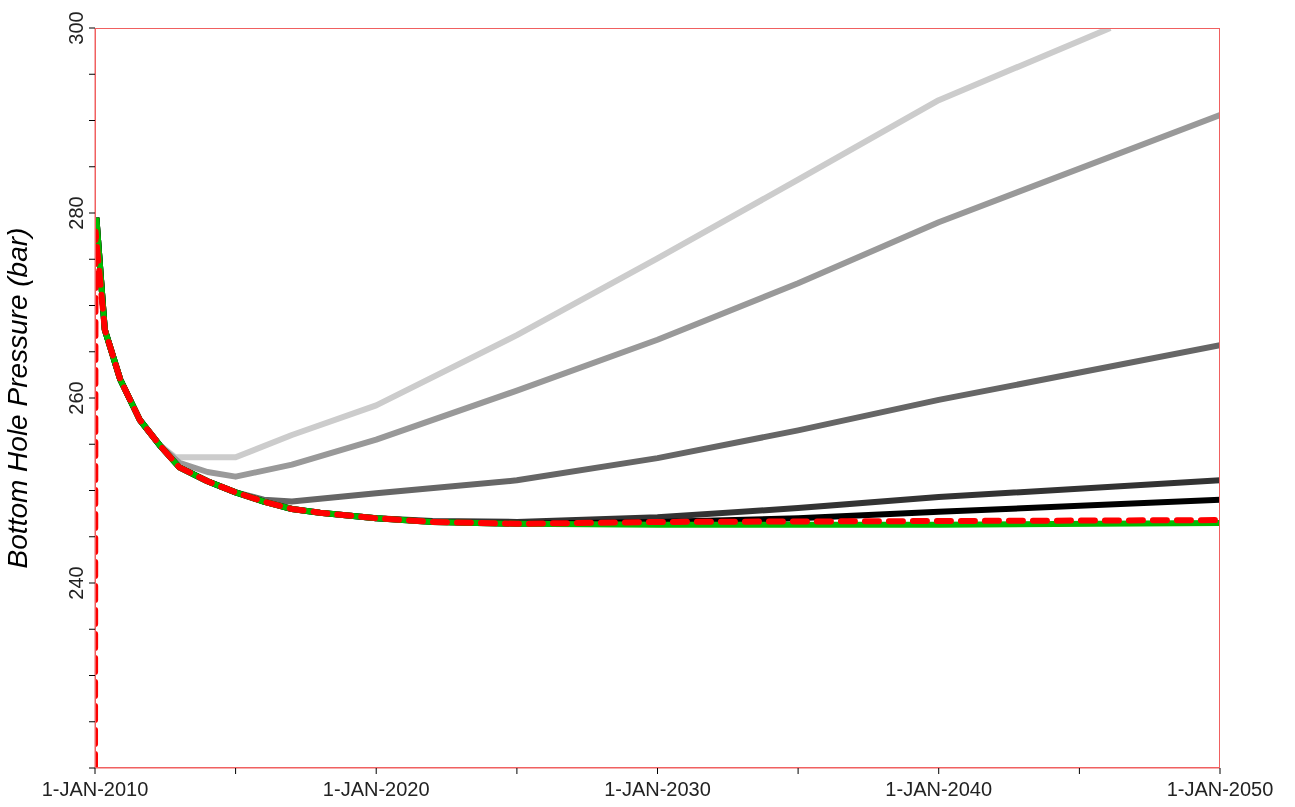 The height and width of the screenshot is (807, 1295). Describe the element at coordinates (76, 28) in the screenshot. I see `y-tick-label: 300` at that location.